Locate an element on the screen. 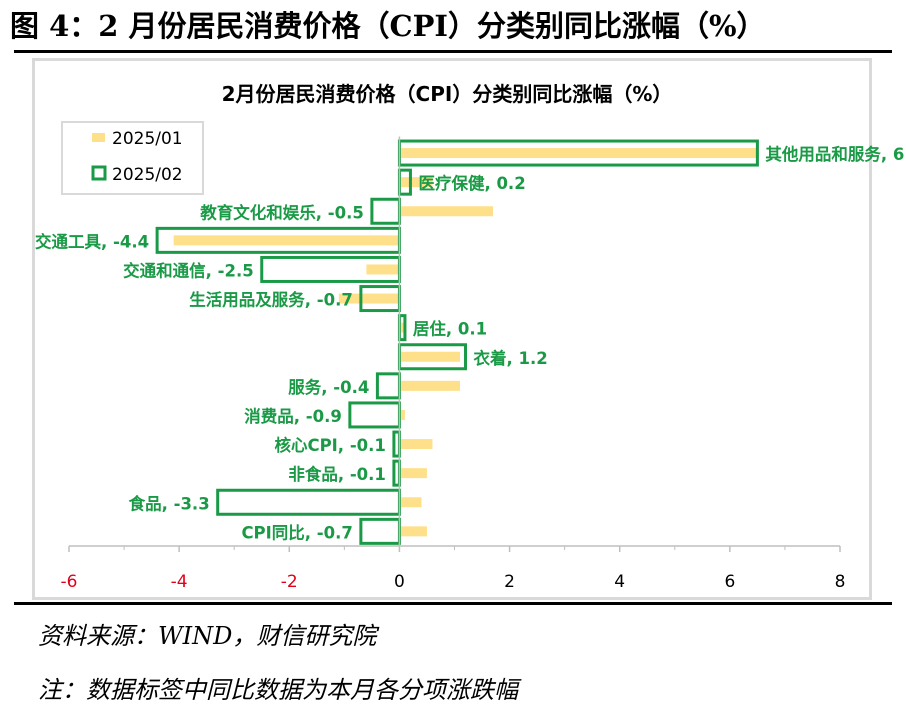 The image size is (906, 715). data-label-cat-6: 居住, 0.1 is located at coordinates (450, 329).